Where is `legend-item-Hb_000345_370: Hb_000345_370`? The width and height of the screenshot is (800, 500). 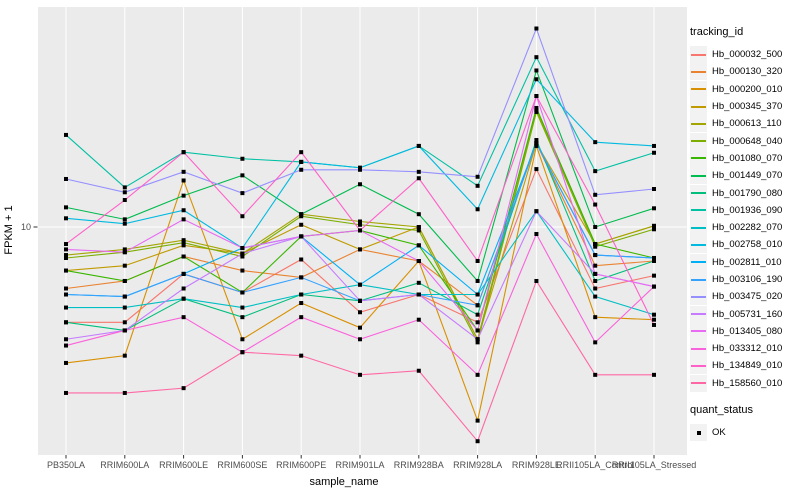 legend-item-Hb_000345_370: Hb_000345_370 is located at coordinates (744, 107).